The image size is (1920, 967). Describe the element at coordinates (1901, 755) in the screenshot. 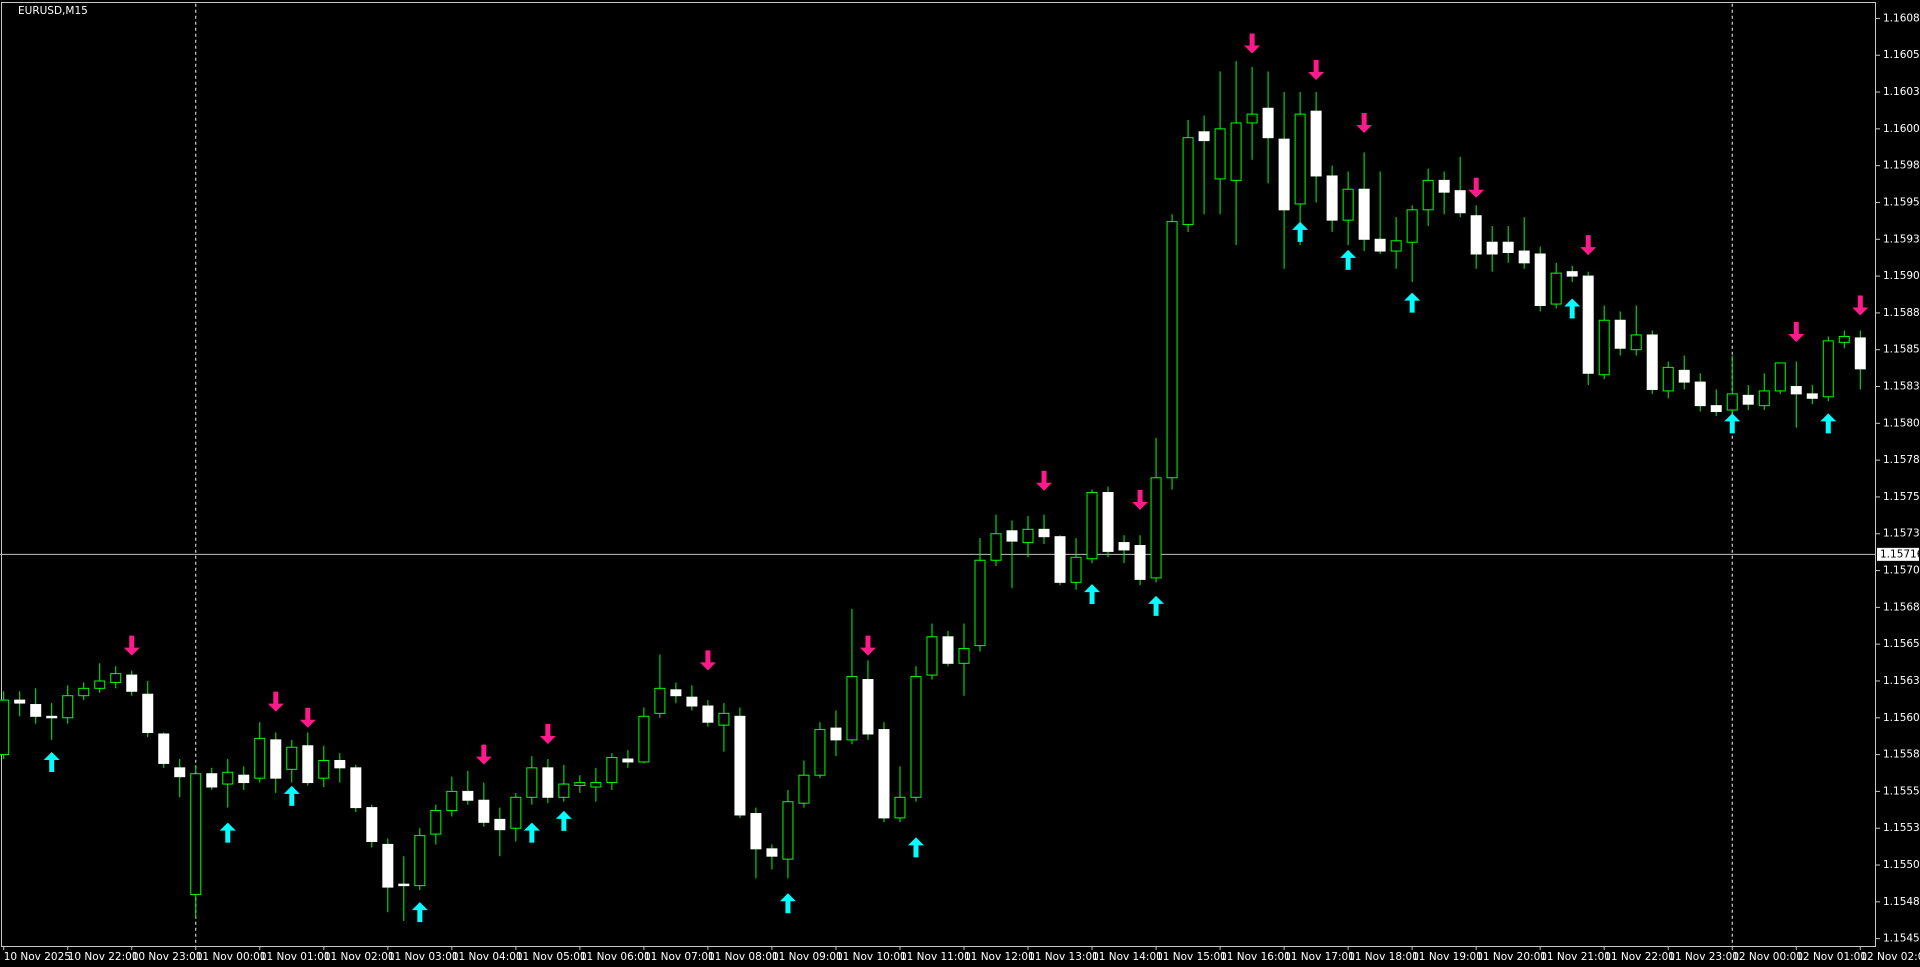

I see `y-tick-label: 1.15580` at that location.